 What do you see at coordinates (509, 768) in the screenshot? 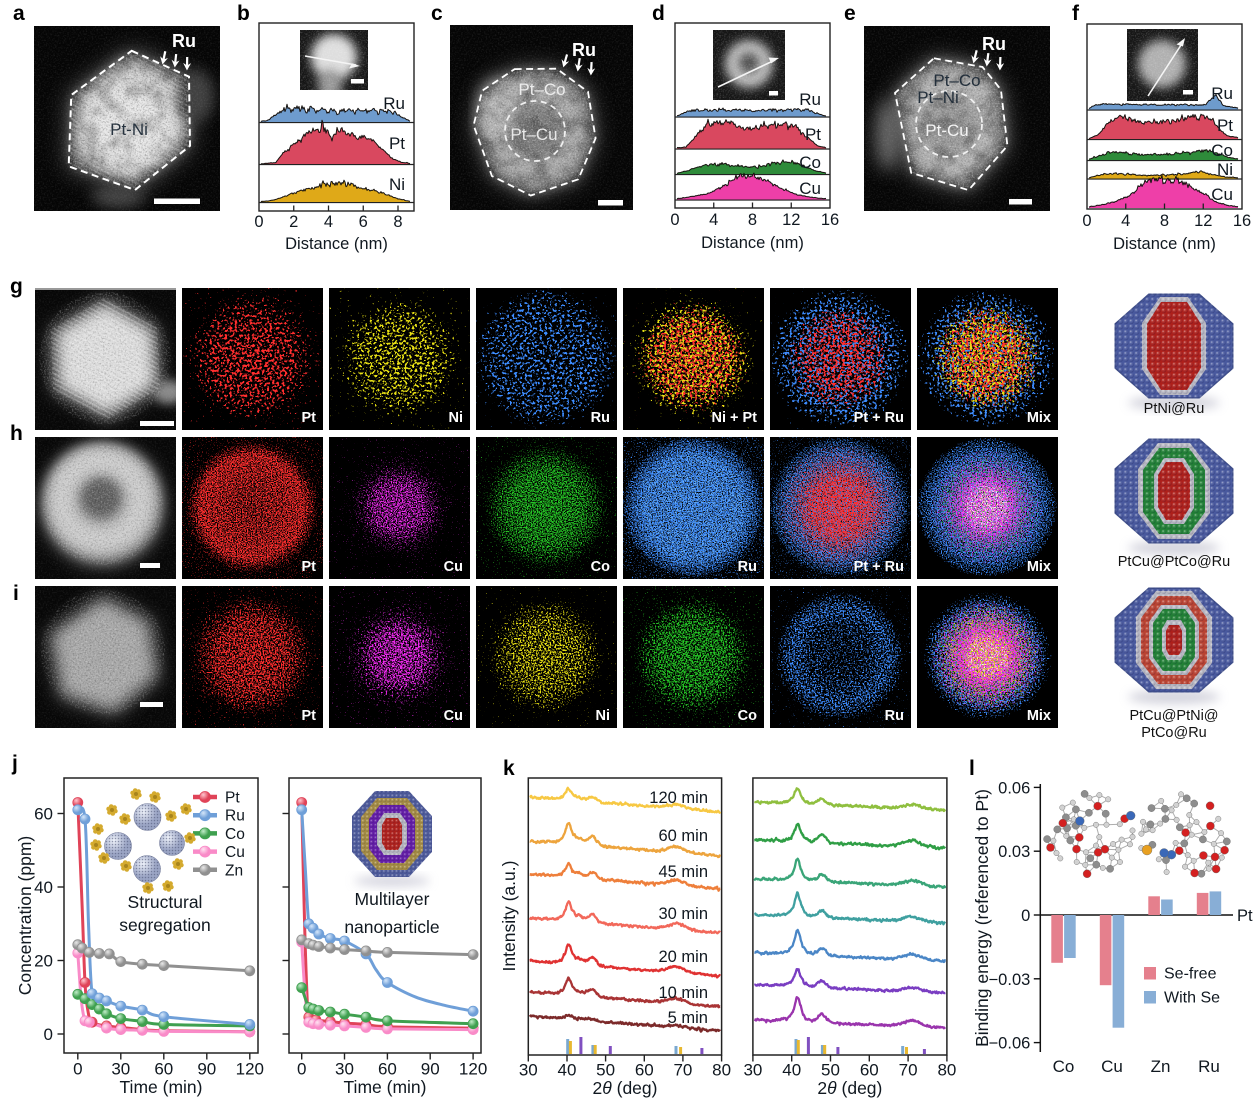
I see `svg-text: k` at bounding box center [509, 768].